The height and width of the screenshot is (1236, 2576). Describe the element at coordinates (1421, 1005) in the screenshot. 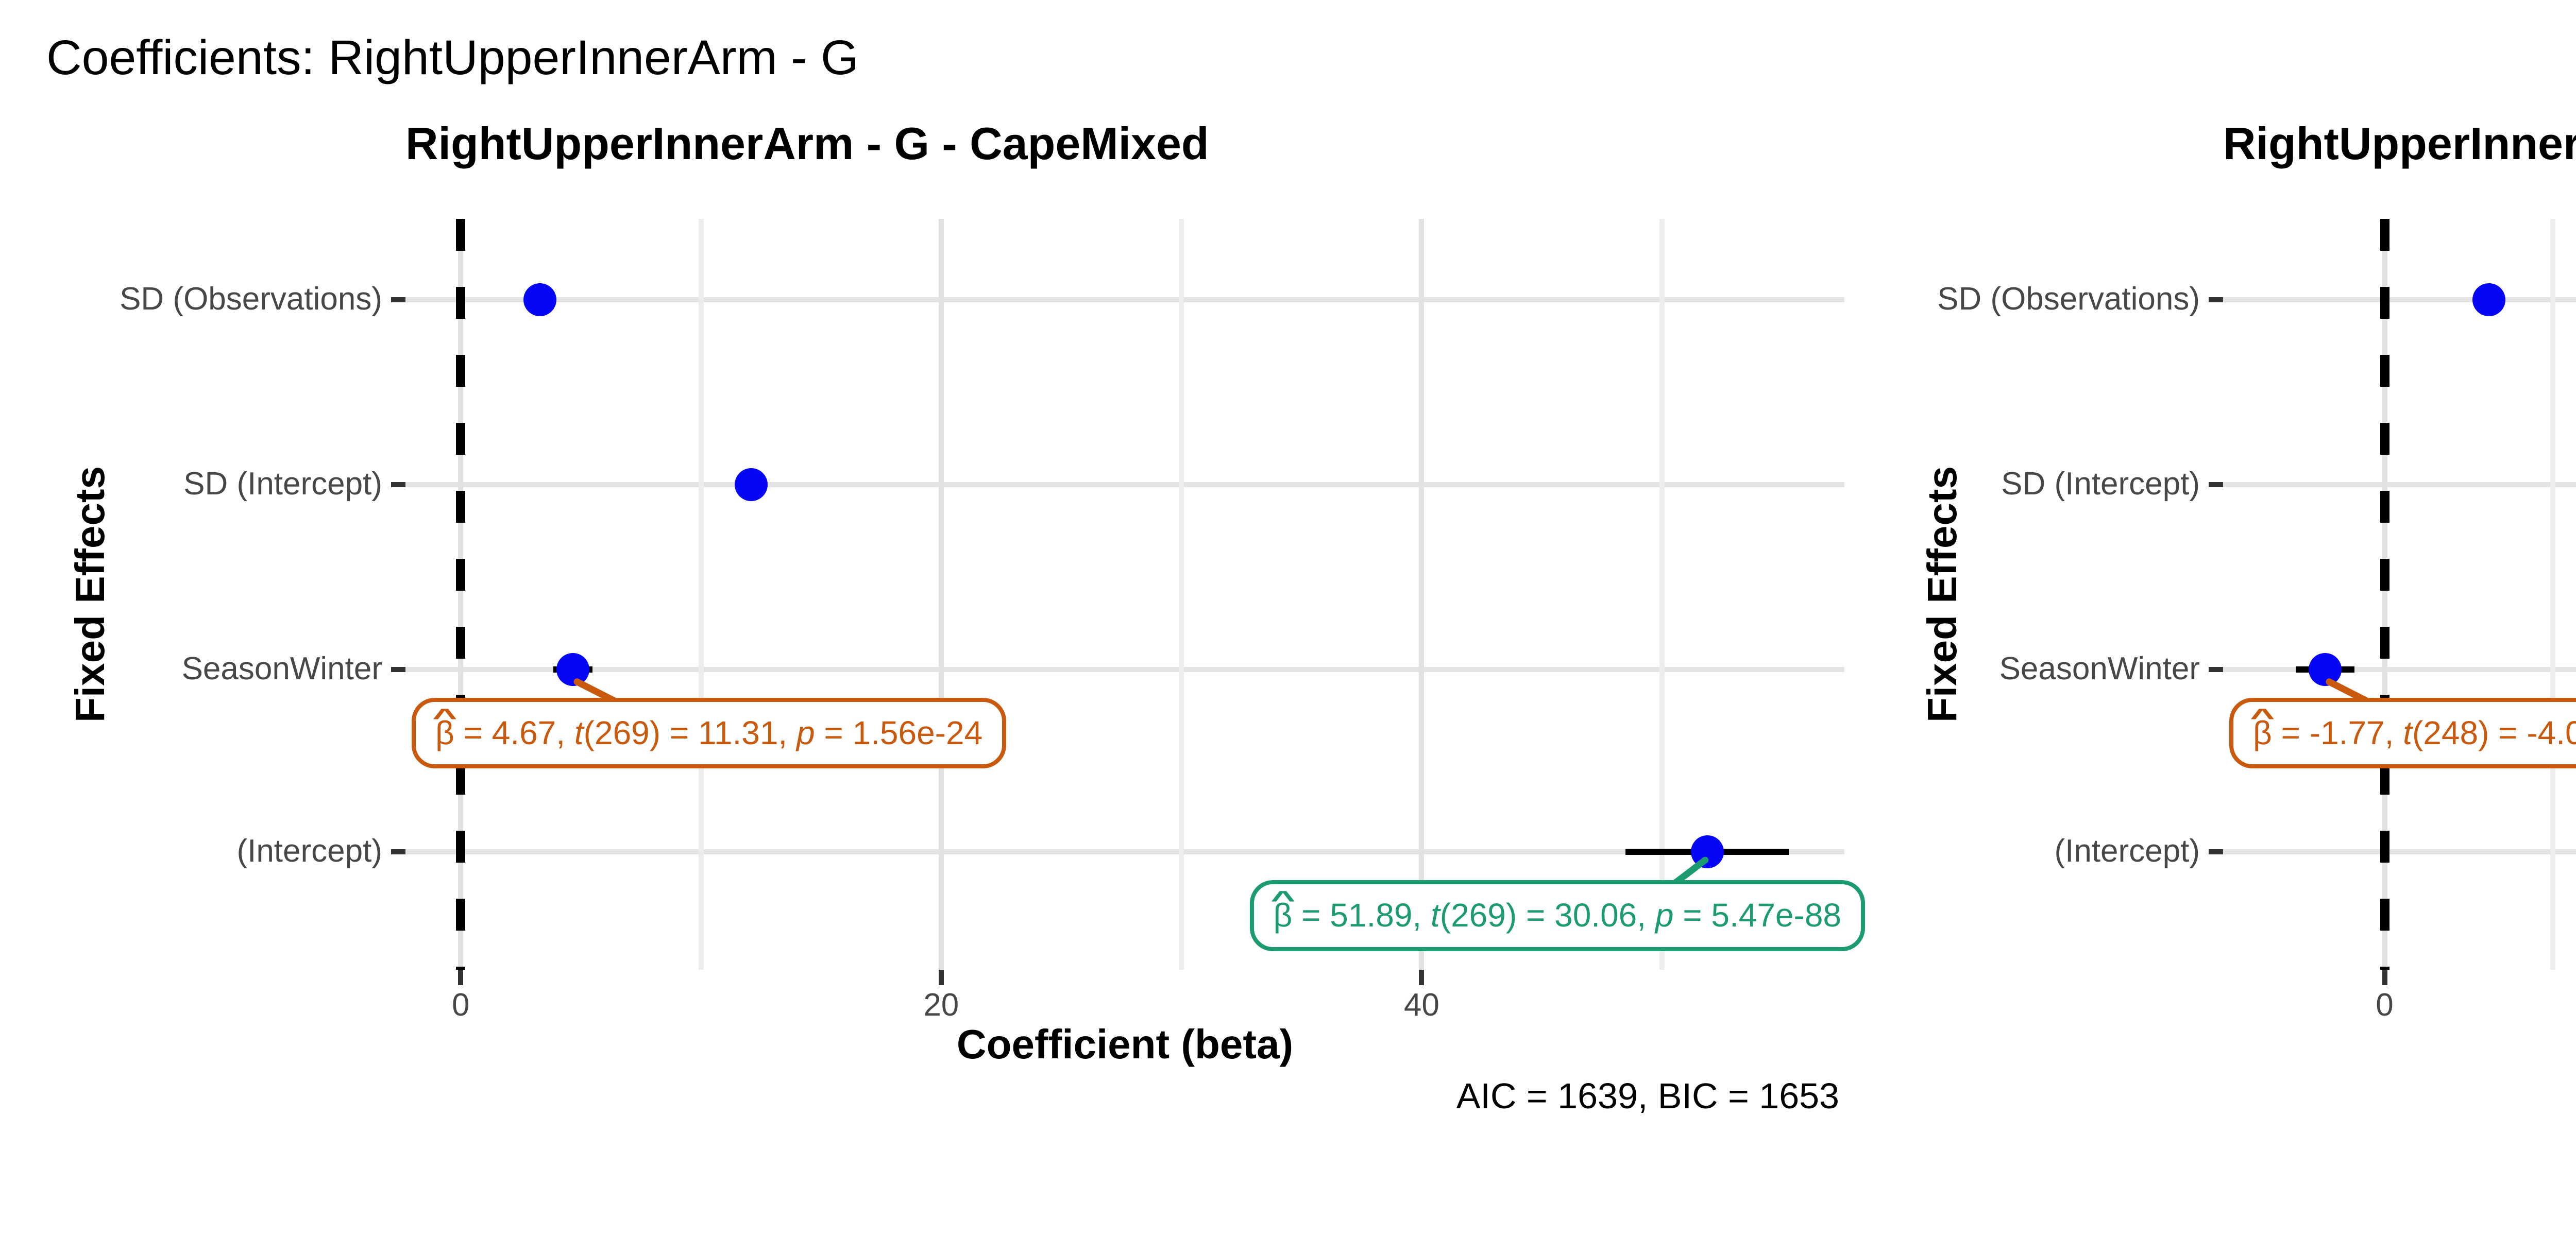

I see `x-tick-label: 40` at that location.